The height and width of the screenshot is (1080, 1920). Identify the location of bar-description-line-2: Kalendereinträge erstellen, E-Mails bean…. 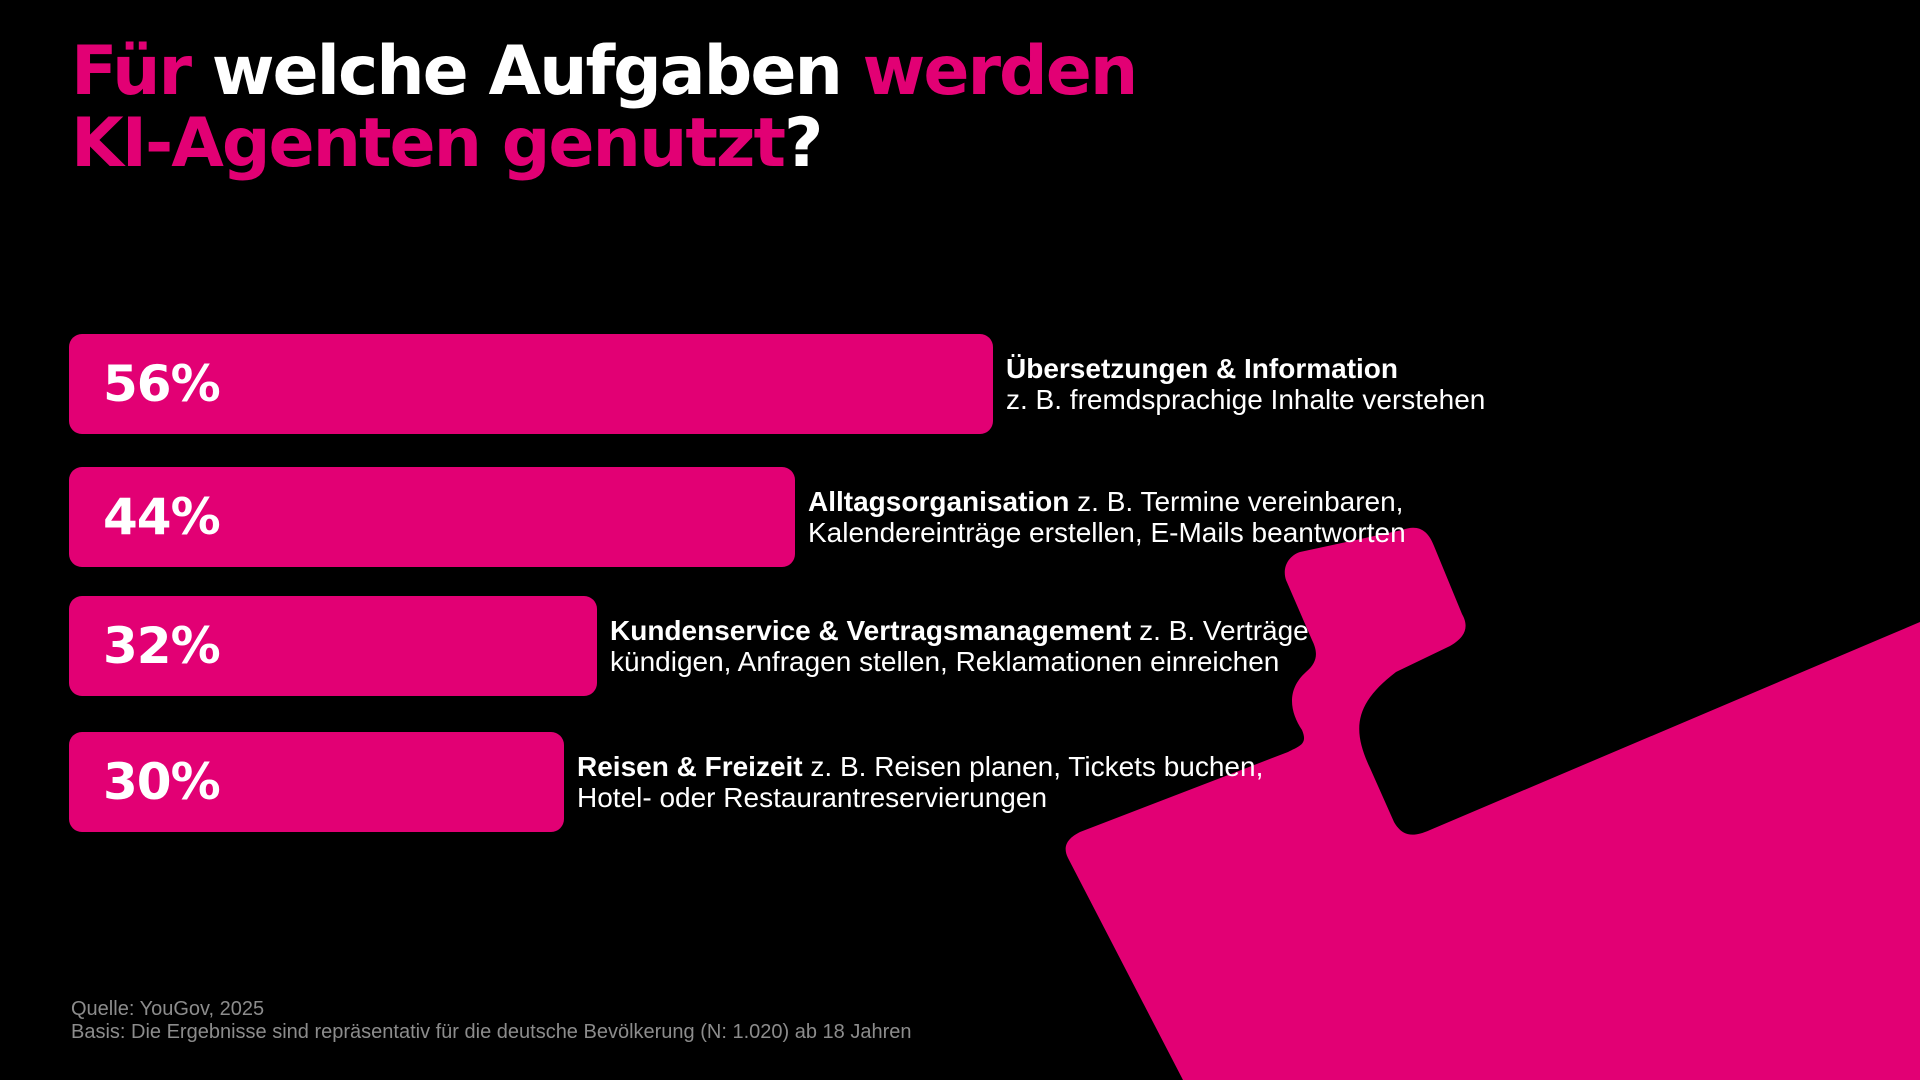
(1107, 532).